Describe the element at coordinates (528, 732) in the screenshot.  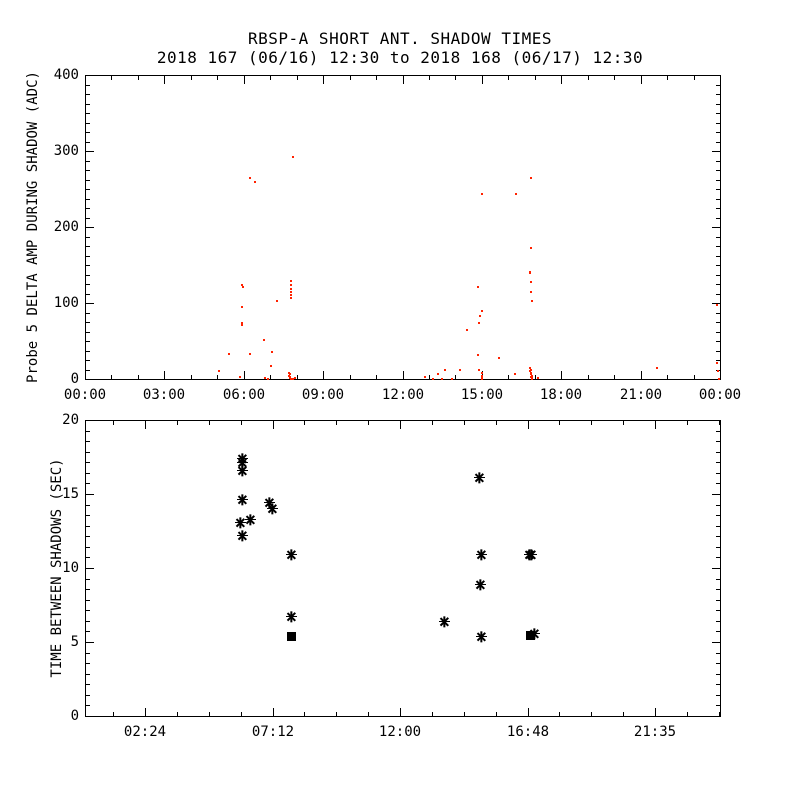
I see `bottom-x-tick-label: 16:48` at that location.